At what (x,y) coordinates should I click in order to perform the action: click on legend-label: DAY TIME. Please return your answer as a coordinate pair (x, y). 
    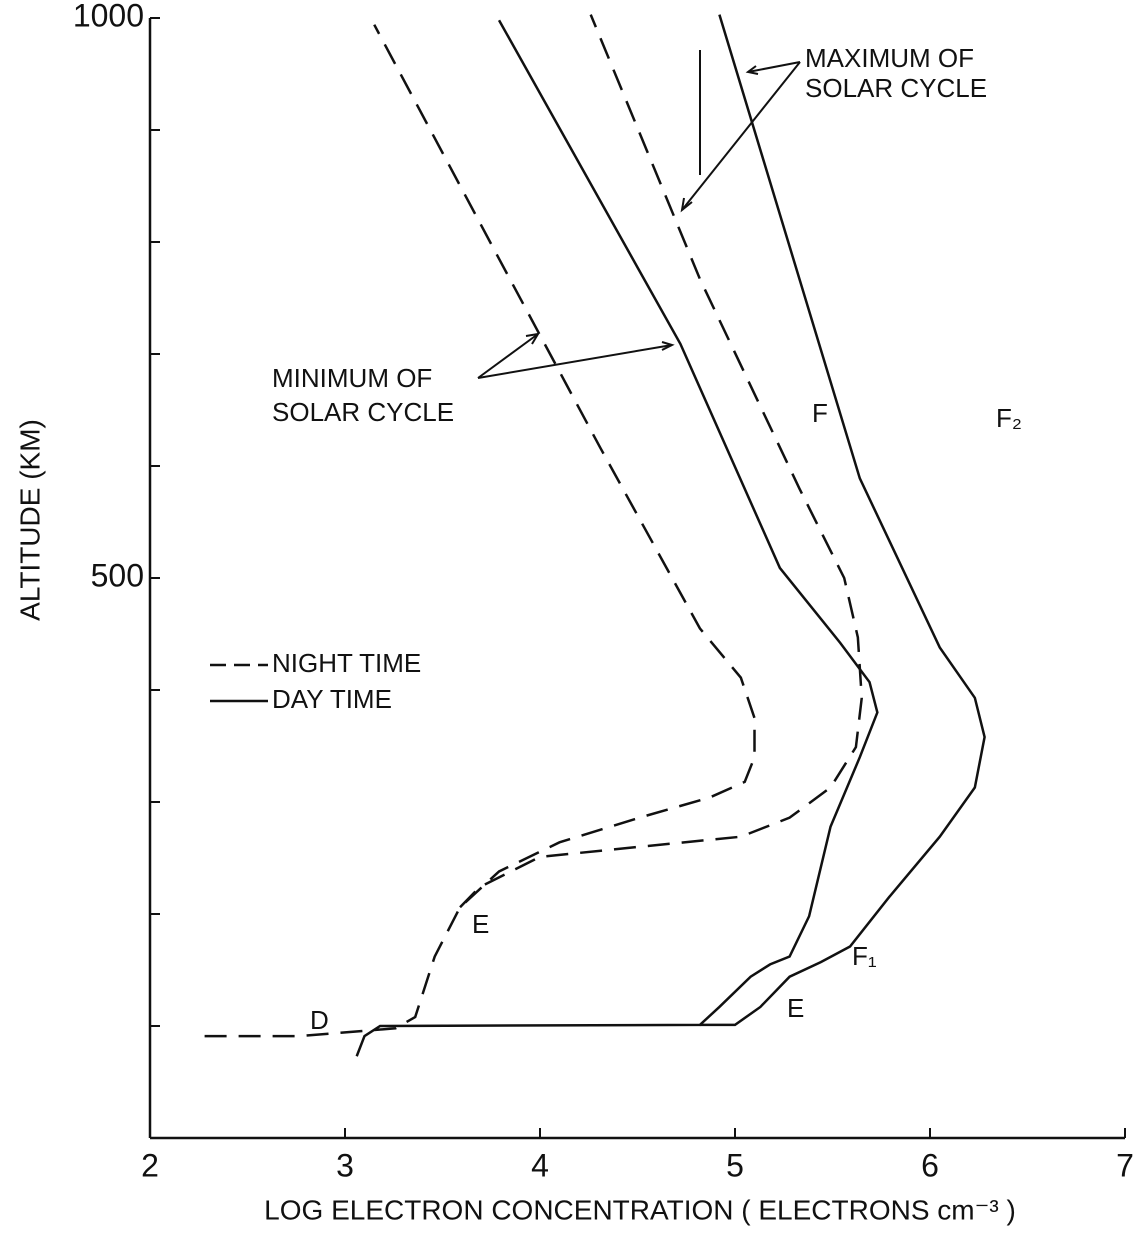
    Looking at the image, I should click on (332, 699).